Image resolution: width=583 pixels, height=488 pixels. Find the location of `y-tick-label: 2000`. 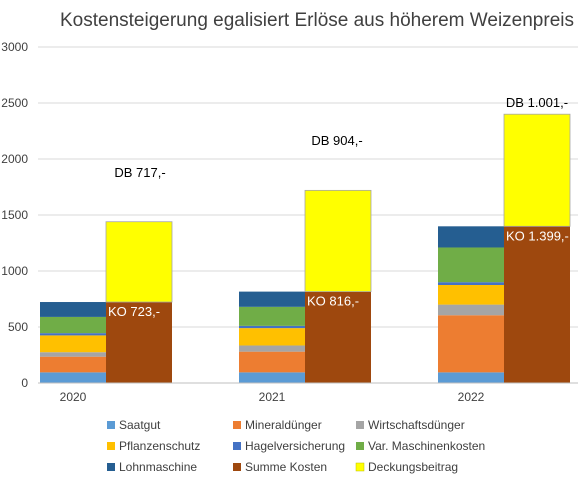

y-tick-label: 2000 is located at coordinates (14, 159).